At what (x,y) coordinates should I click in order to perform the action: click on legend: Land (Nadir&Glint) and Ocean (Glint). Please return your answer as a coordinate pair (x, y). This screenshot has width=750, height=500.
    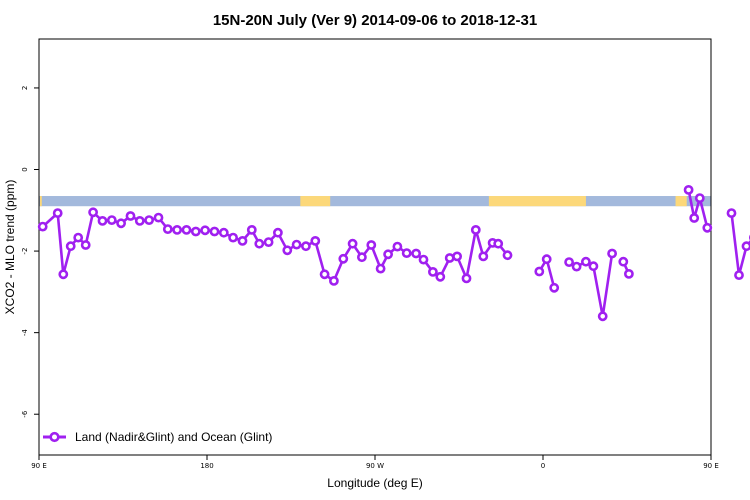
    Looking at the image, I should click on (157, 437).